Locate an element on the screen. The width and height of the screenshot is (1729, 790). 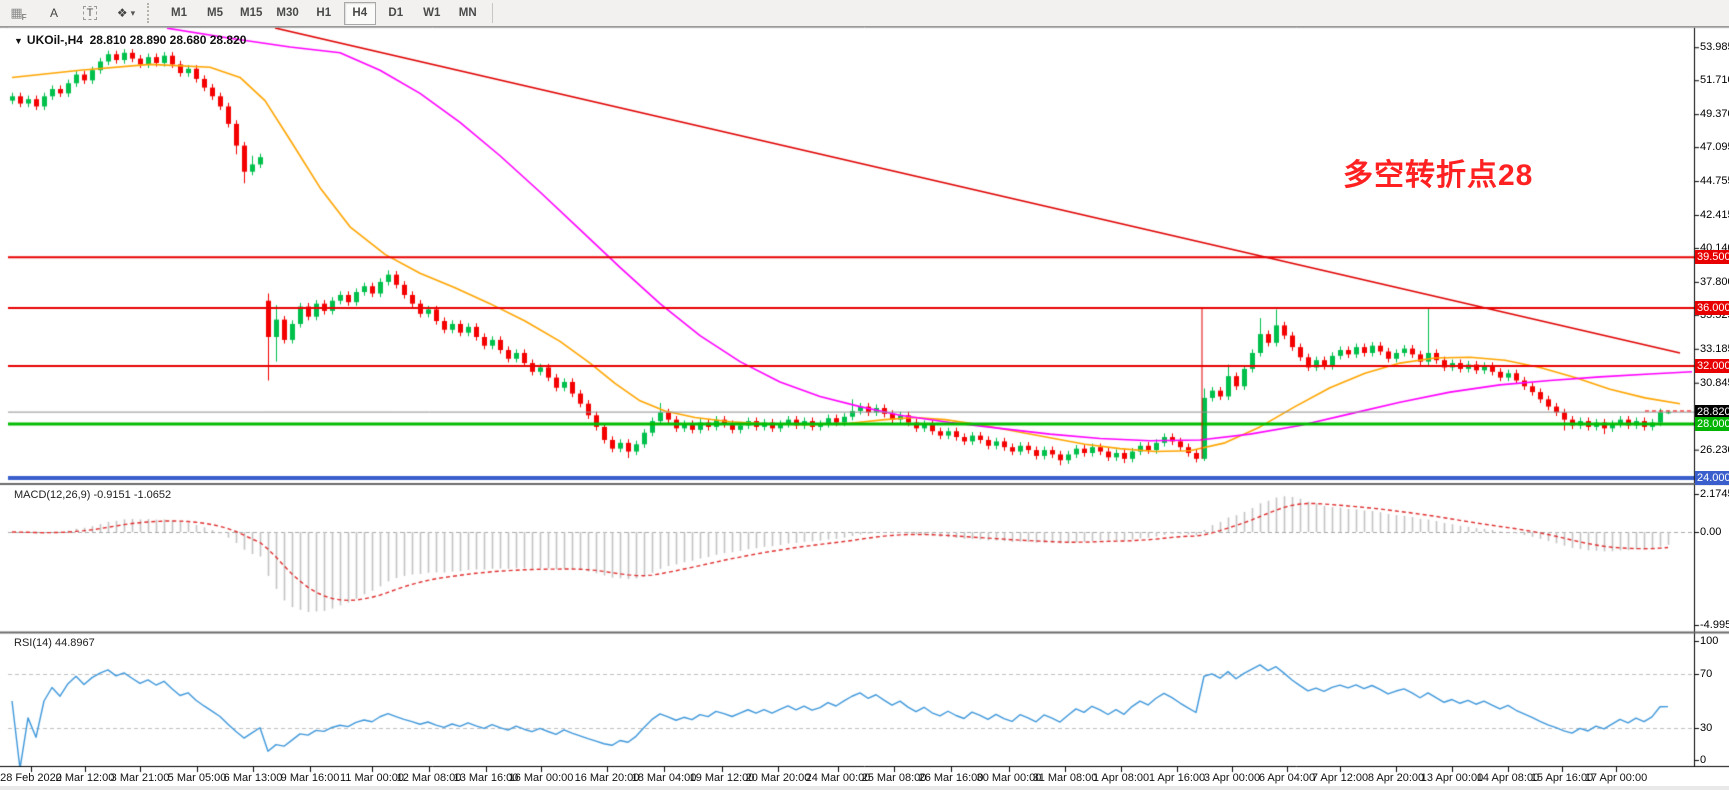
time-axis-label: 6 Apr 04:00 is located at coordinates (1287, 778).